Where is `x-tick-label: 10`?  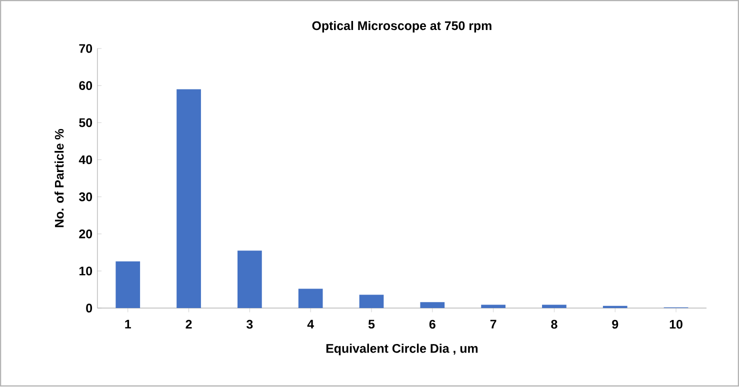
x-tick-label: 10 is located at coordinates (676, 324).